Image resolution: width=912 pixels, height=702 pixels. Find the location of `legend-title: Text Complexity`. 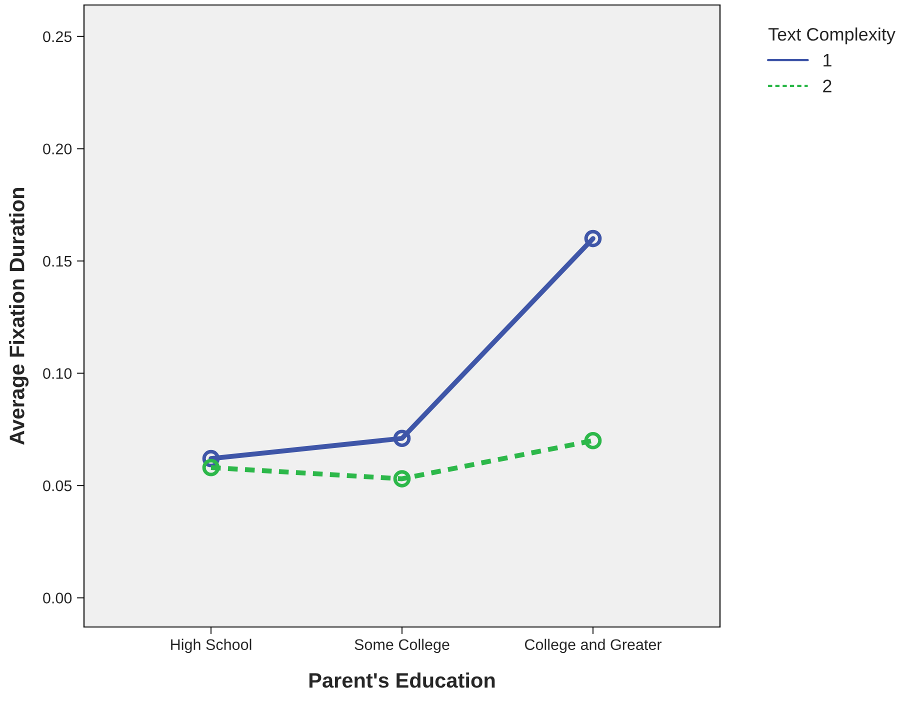

legend-title: Text Complexity is located at coordinates (832, 35).